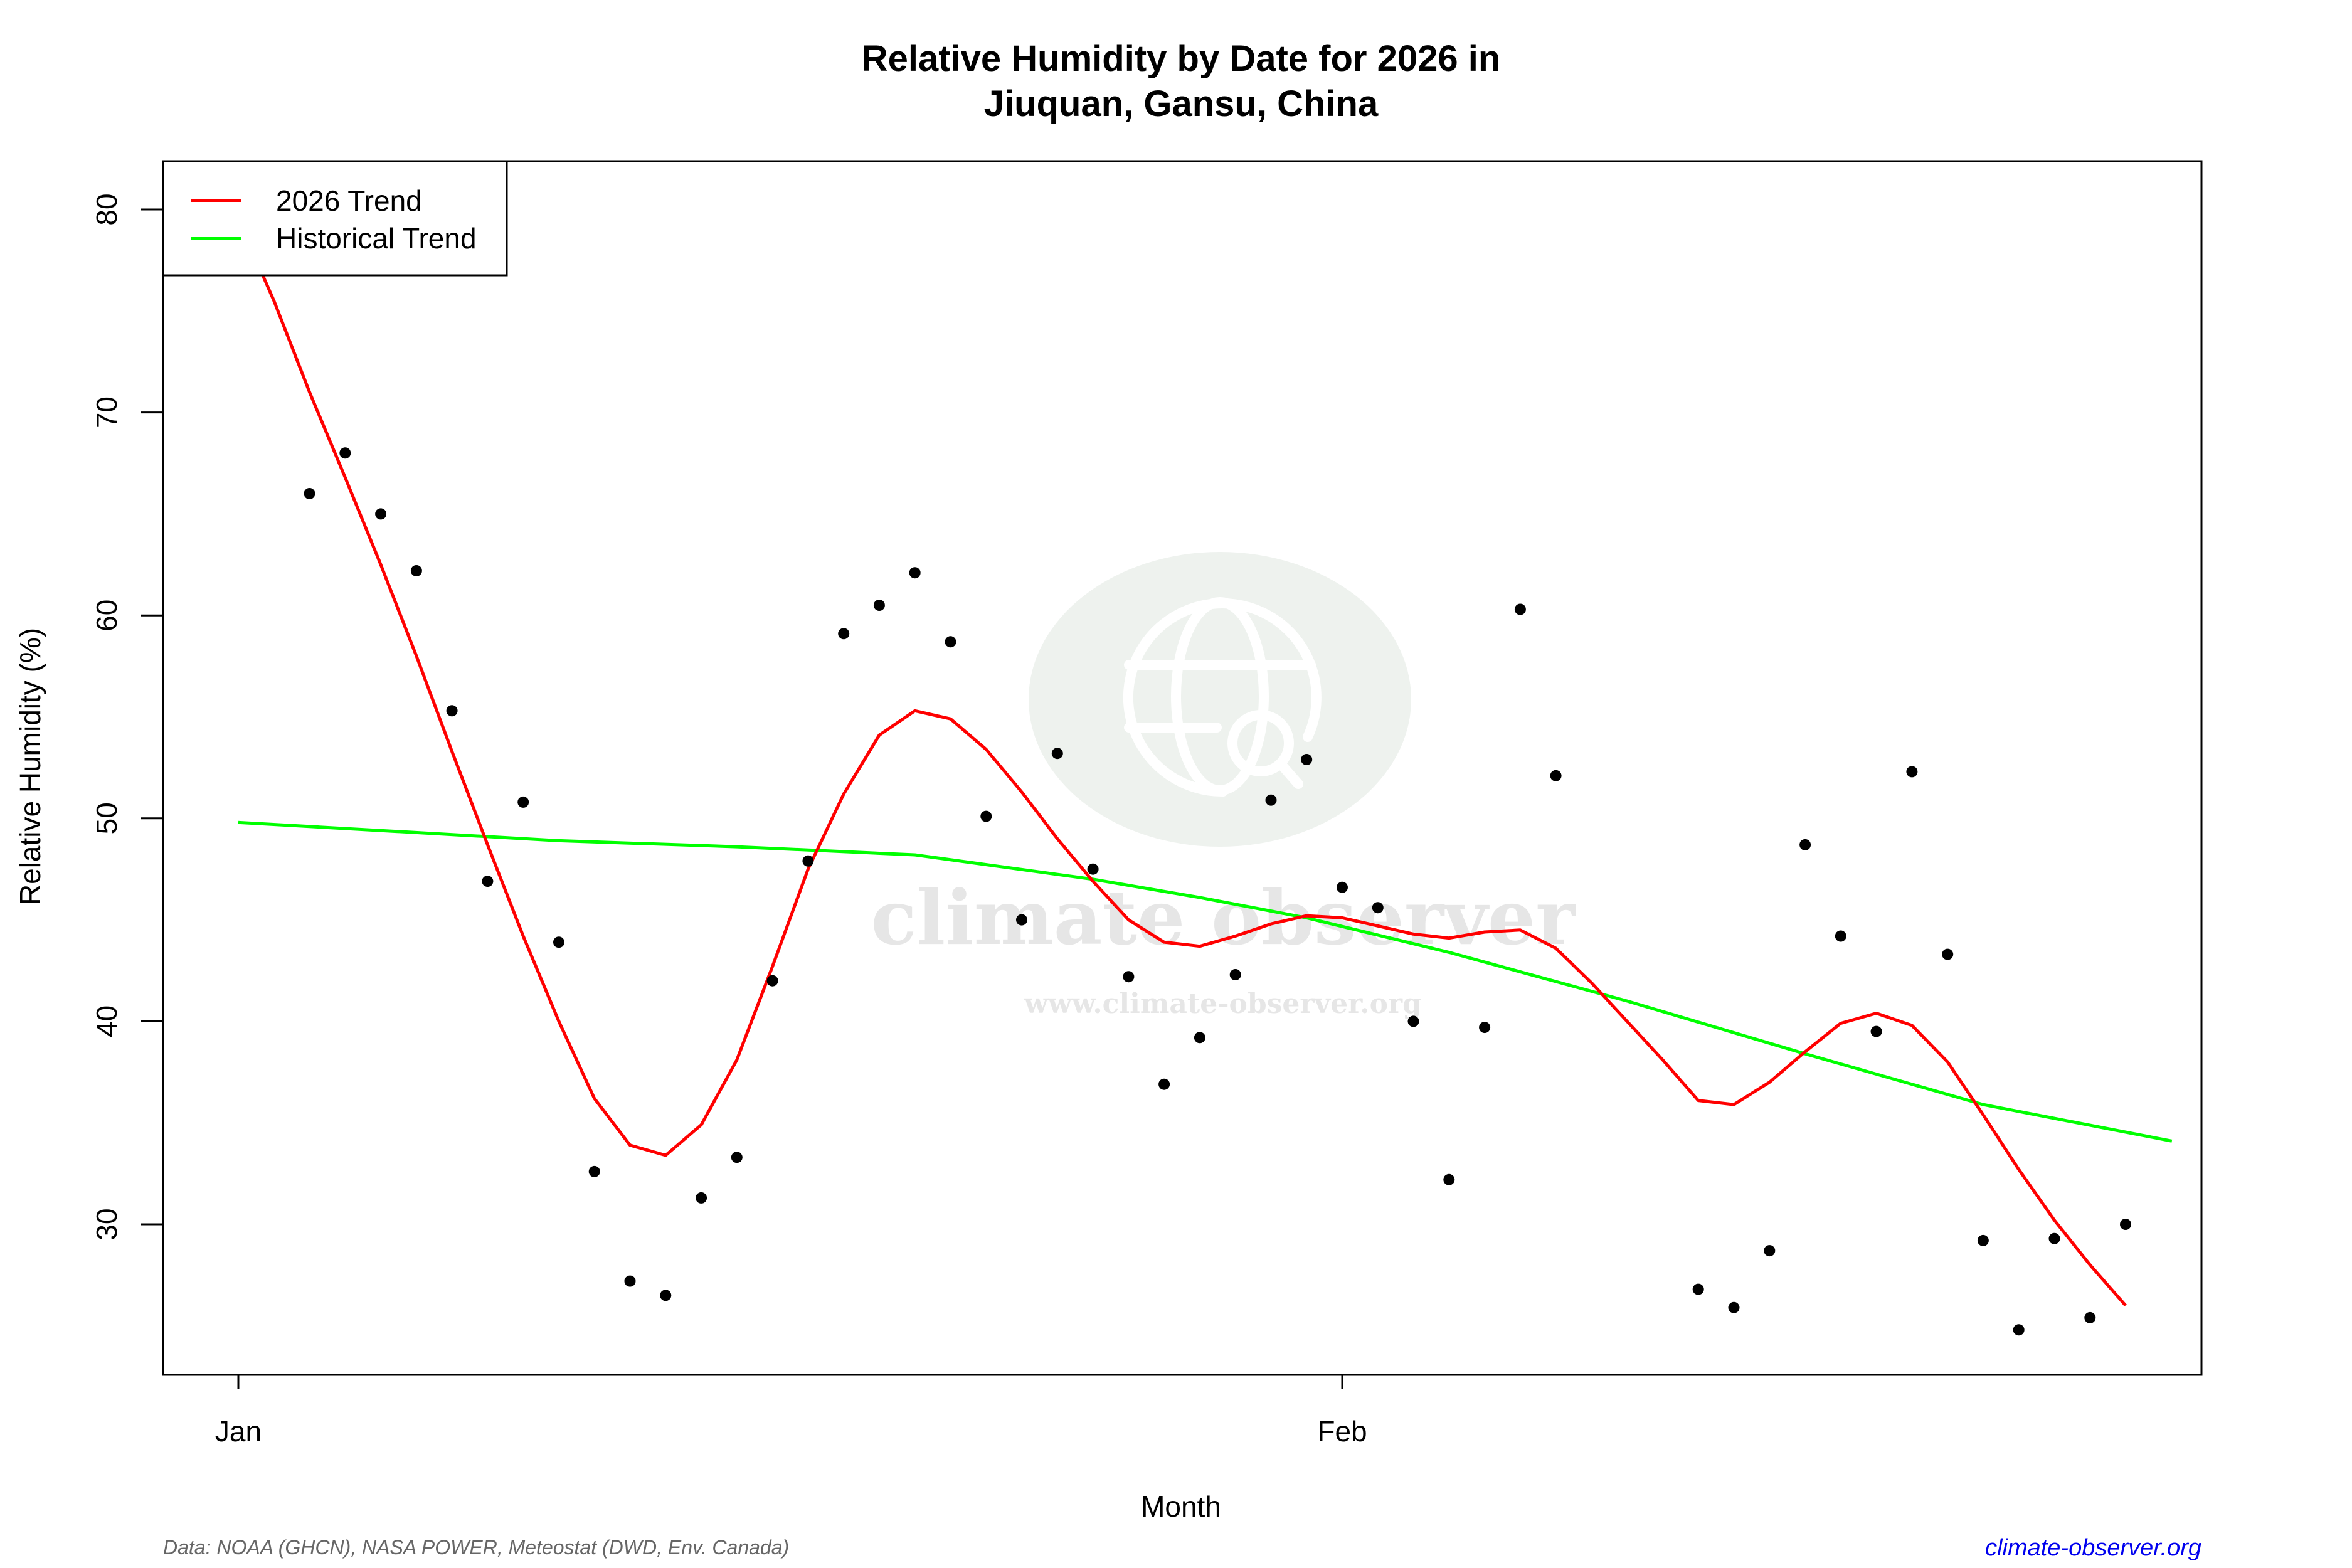 Image resolution: width=2352 pixels, height=1568 pixels. What do you see at coordinates (106, 616) in the screenshot?
I see `y-tick-label: 60` at bounding box center [106, 616].